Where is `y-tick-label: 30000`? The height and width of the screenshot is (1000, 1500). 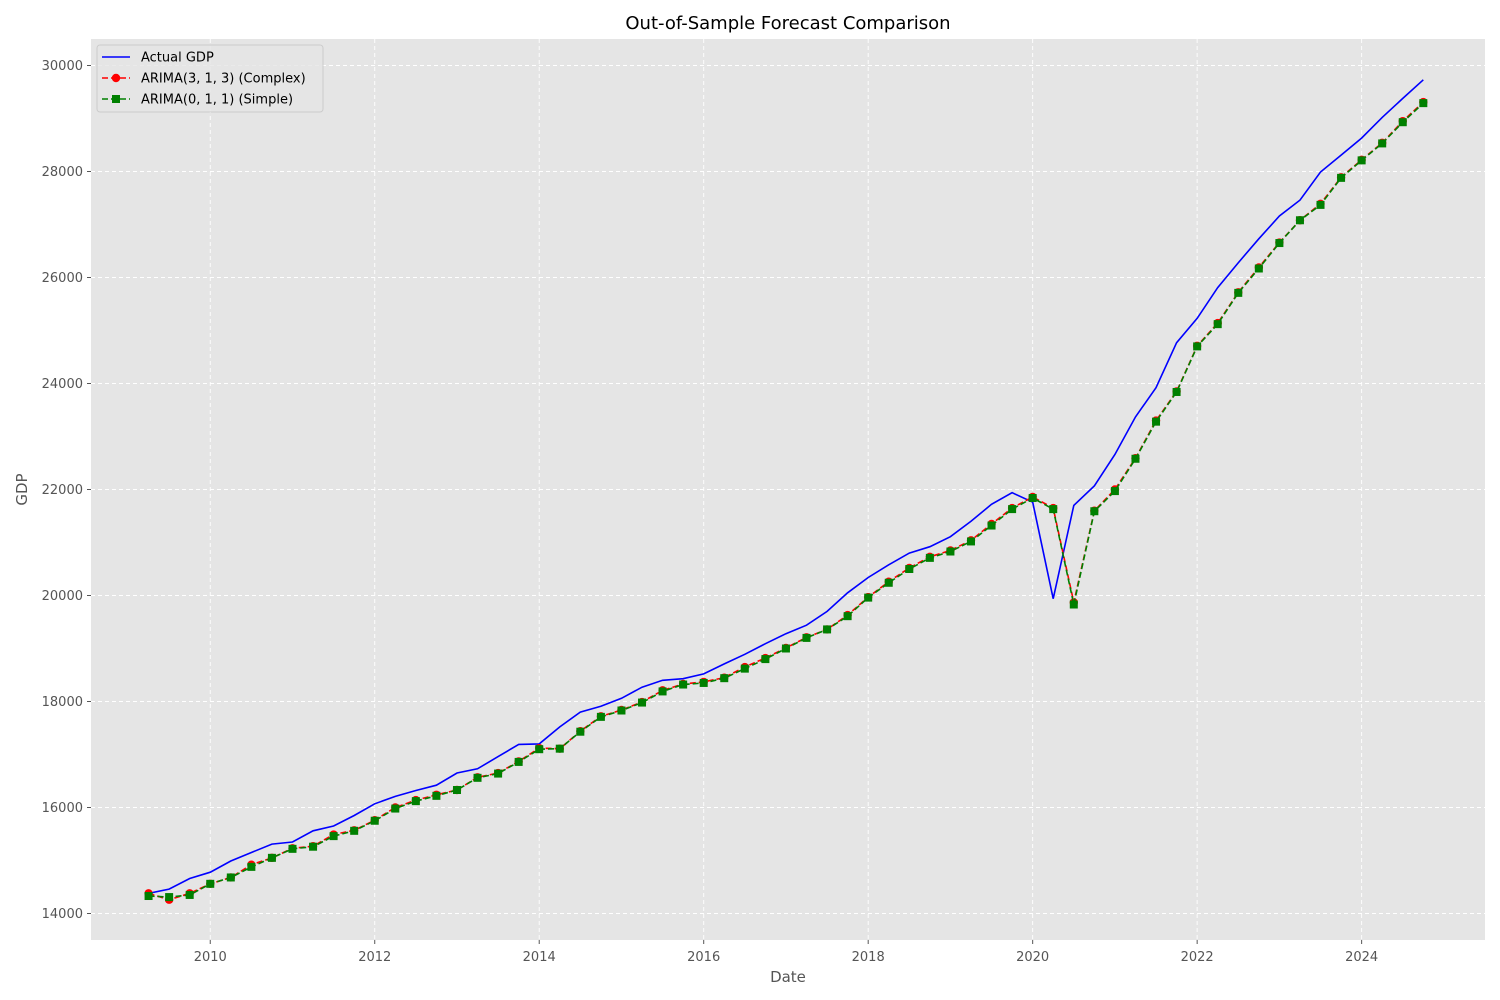 y-tick-label: 30000 is located at coordinates (62, 66).